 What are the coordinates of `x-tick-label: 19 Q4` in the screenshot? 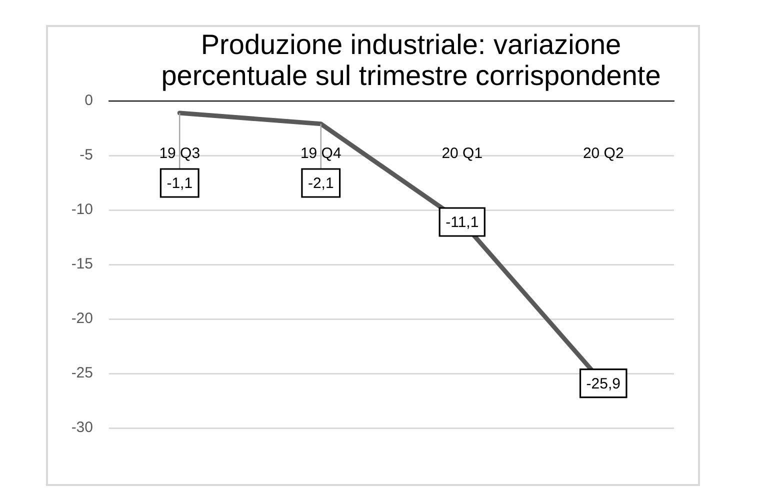 It's located at (321, 153).